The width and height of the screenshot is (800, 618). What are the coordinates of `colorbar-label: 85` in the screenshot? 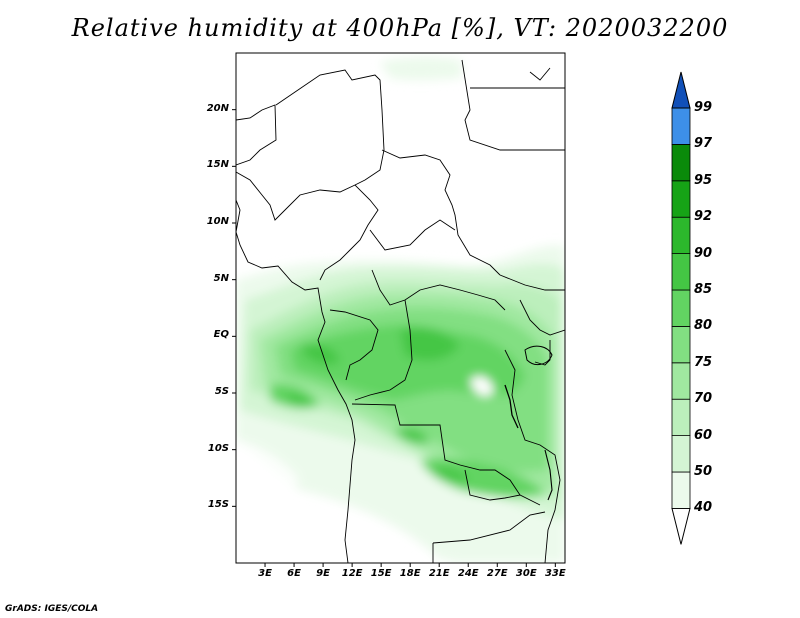 It's located at (703, 289).